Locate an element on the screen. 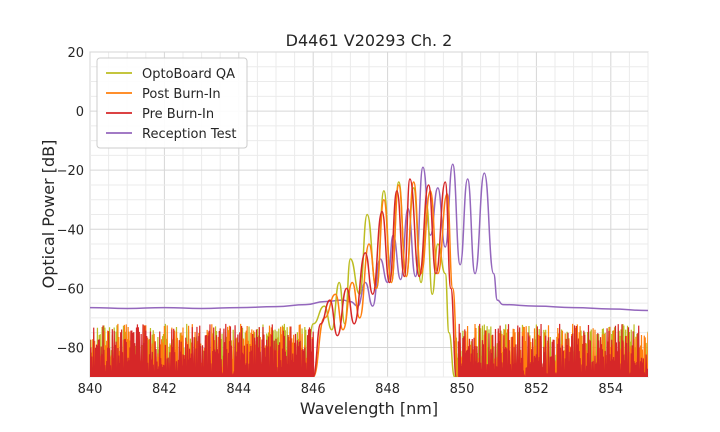 The height and width of the screenshot is (432, 720). y-axis-title: Optical Power [dB] is located at coordinates (48, 214).